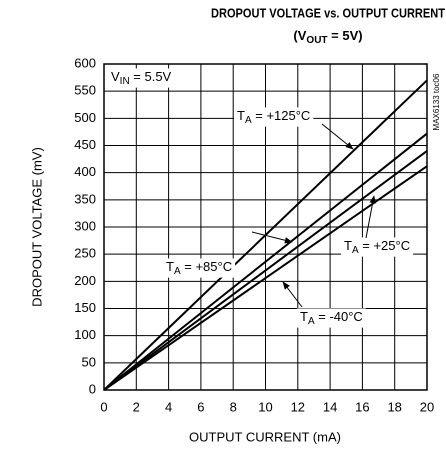 The width and height of the screenshot is (446, 450). Describe the element at coordinates (85, 225) in the screenshot. I see `y-tick-label: 300` at that location.